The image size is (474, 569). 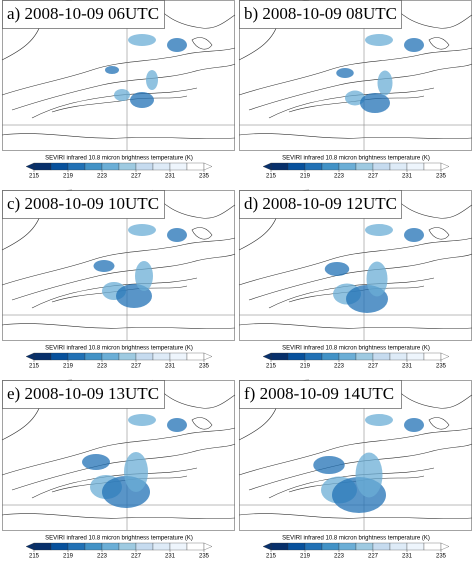 I want to click on panel-label: a) 2008-10-09 06UTC, so click(x=83, y=13).